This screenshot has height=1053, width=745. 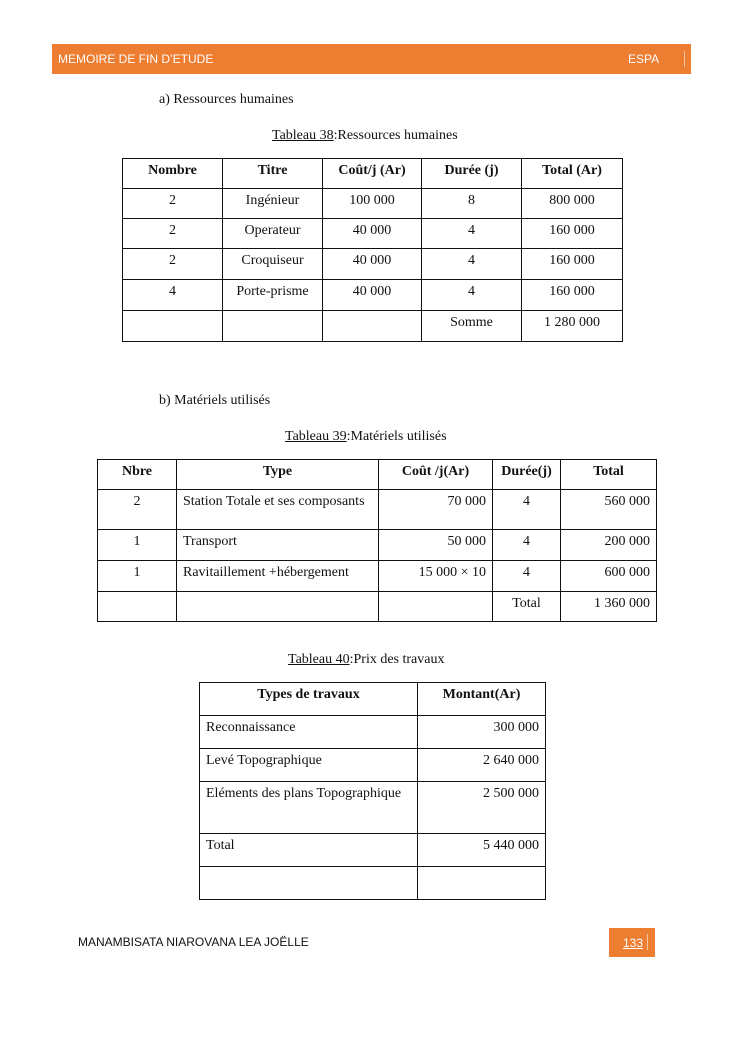 What do you see at coordinates (137, 474) in the screenshot?
I see `column-header: Nbre` at bounding box center [137, 474].